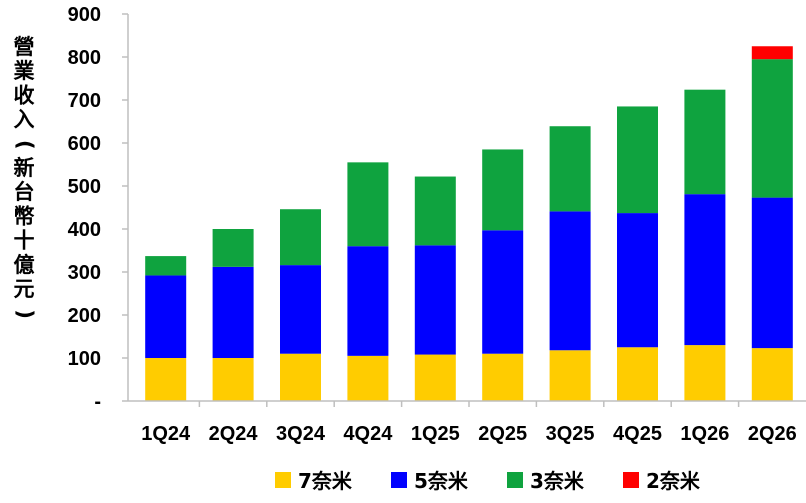 The image size is (806, 503). I want to click on y-tick-label: 800, so click(84, 58).